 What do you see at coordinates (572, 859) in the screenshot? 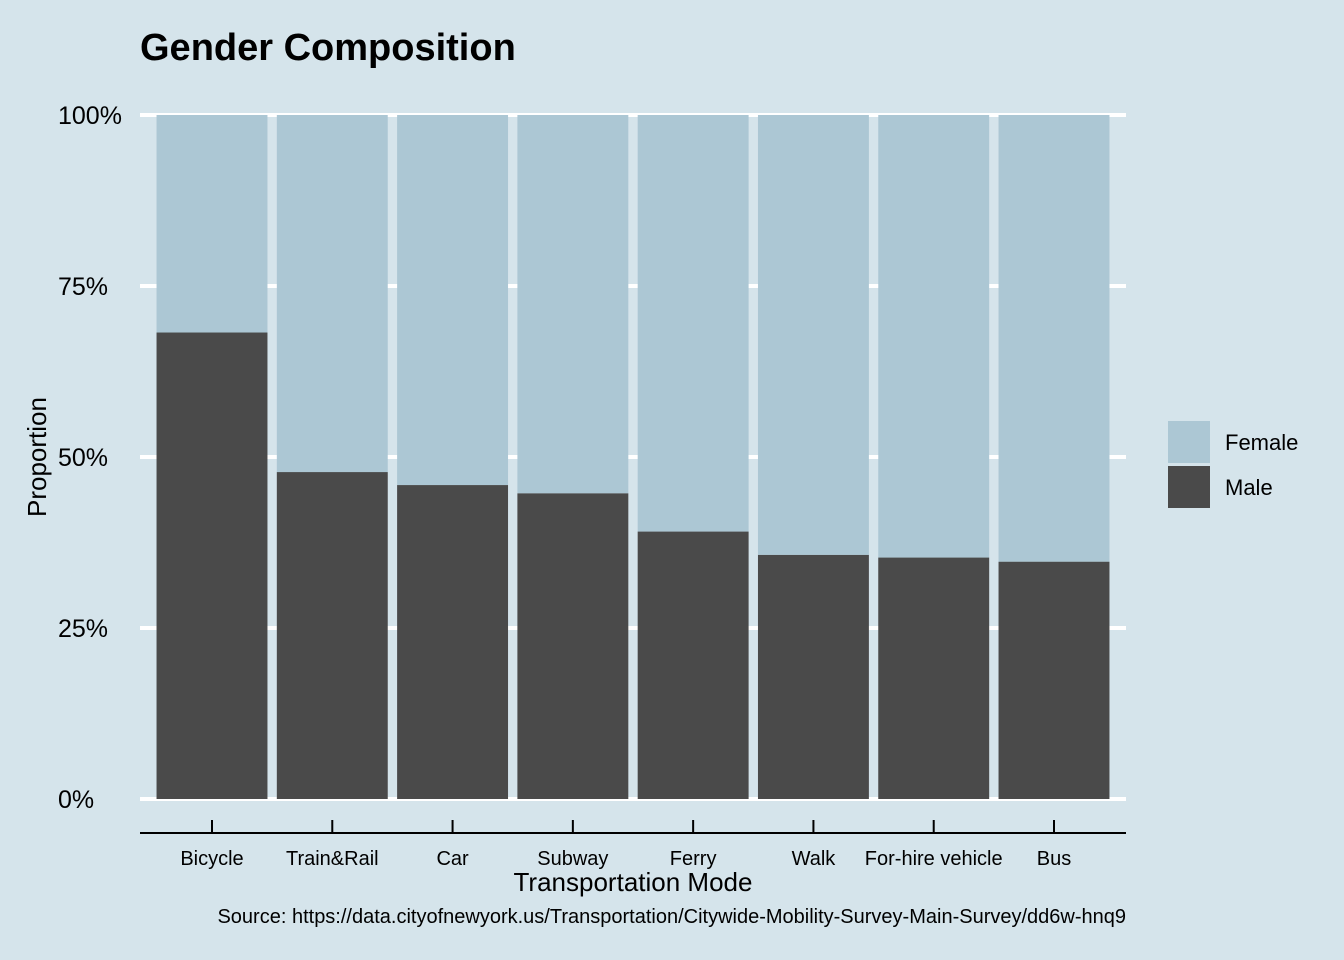
I see `x-tick-label-3: Subway` at bounding box center [572, 859].